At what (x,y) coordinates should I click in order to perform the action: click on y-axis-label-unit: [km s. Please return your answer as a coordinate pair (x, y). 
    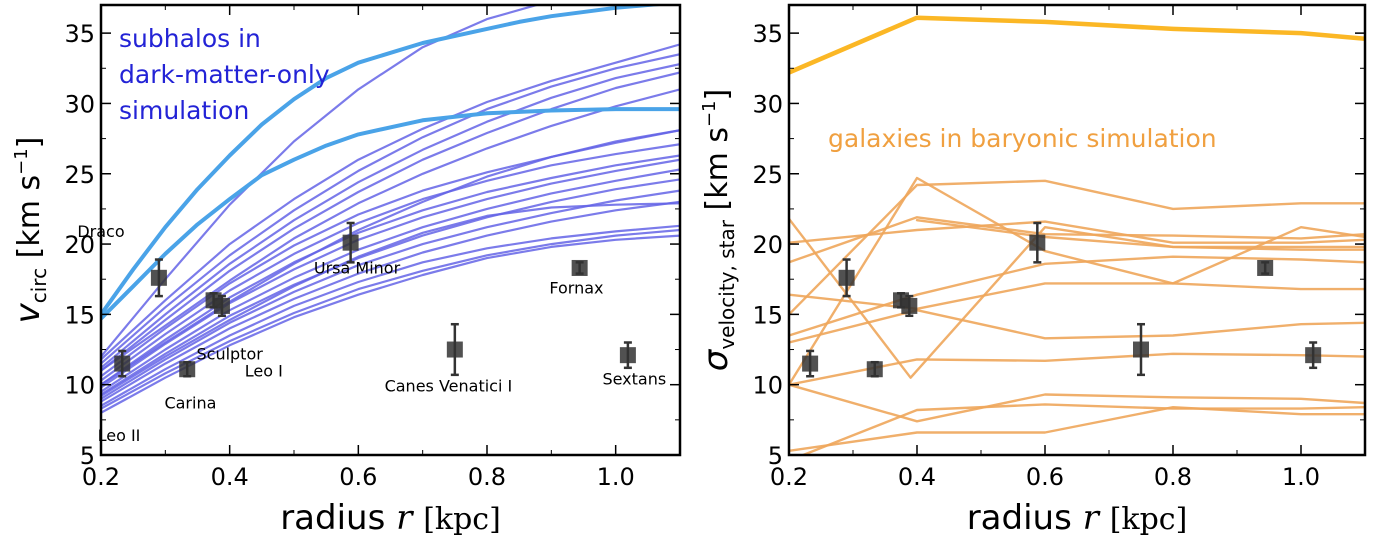
    Looking at the image, I should click on (717, 168).